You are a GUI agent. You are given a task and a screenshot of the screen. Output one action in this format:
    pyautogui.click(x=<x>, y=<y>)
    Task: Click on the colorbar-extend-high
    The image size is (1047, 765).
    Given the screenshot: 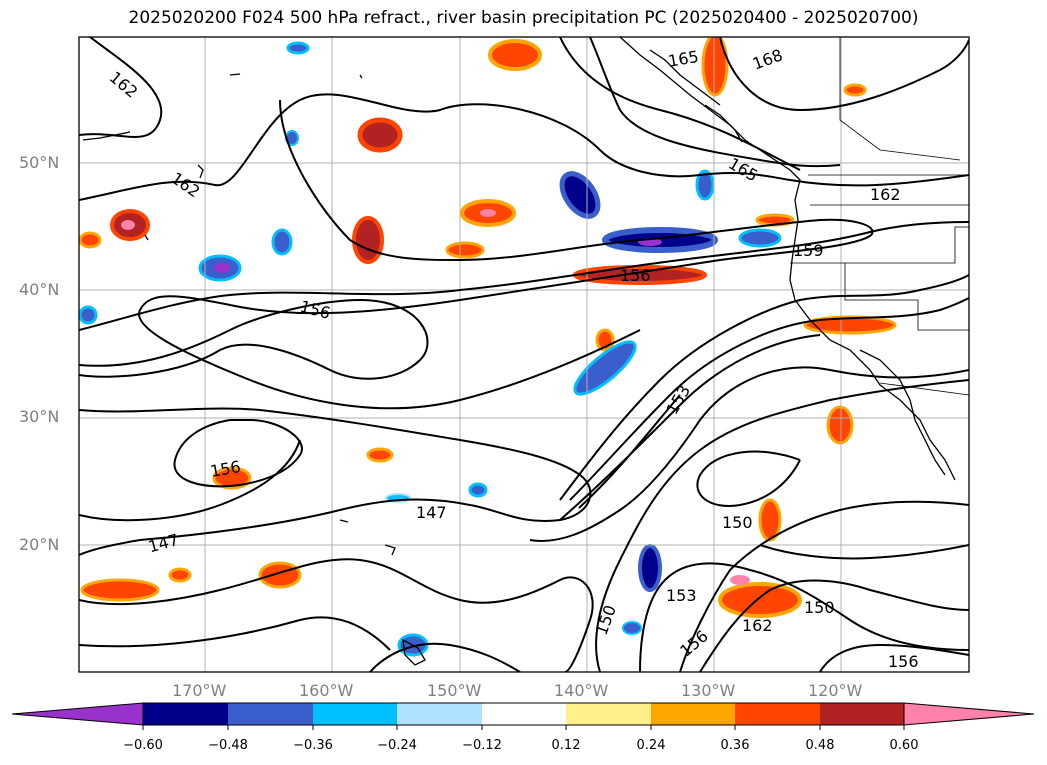 What is the action you would take?
    pyautogui.click(x=969, y=714)
    